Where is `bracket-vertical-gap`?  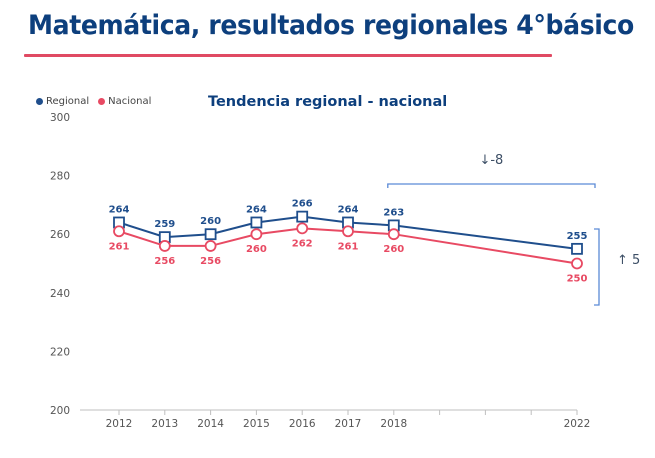 bracket-vertical-gap is located at coordinates (597, 267).